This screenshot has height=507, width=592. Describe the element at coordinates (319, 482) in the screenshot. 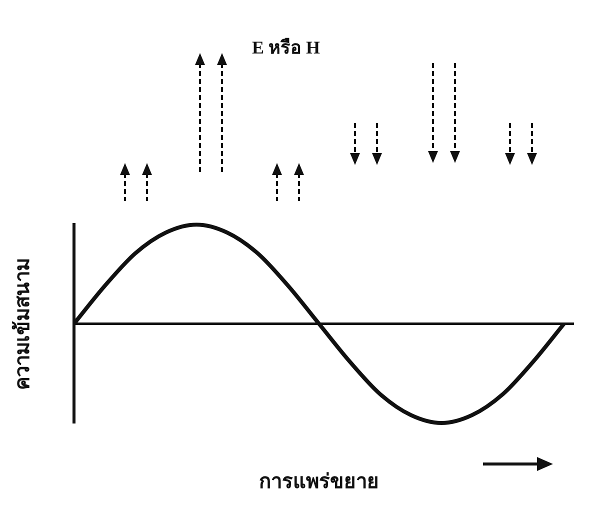

I see `x-axis-title: การแพร่ขยาย` at that location.